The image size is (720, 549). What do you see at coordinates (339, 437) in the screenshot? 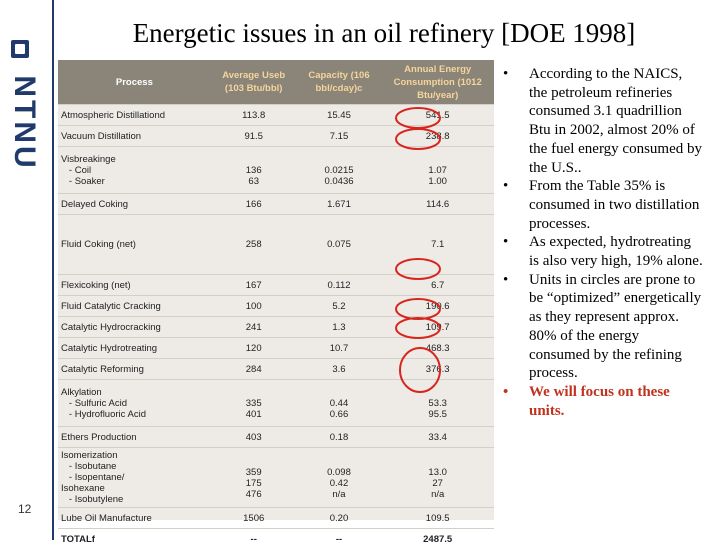
I see `cell-capacity: 0.18` at bounding box center [339, 437].